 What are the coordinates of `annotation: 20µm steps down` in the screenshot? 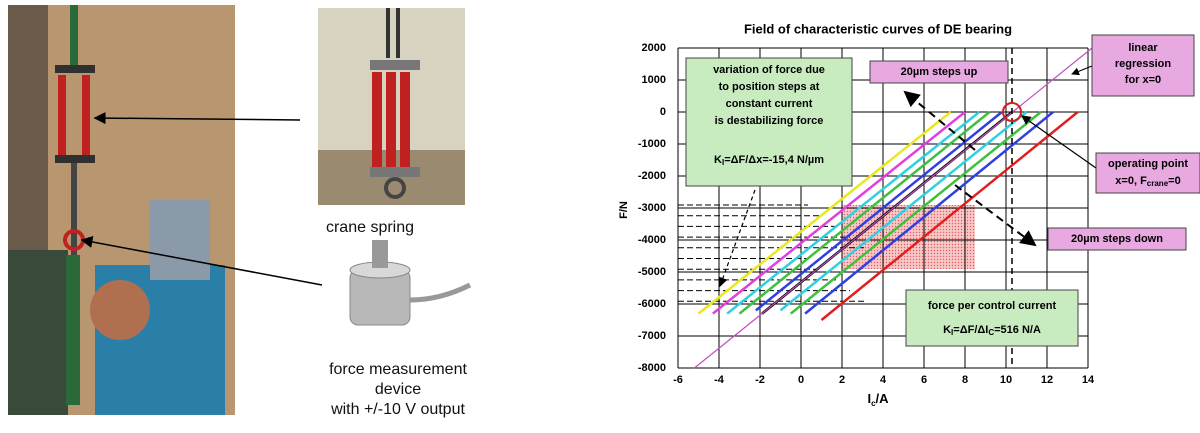 It's located at (1117, 239).